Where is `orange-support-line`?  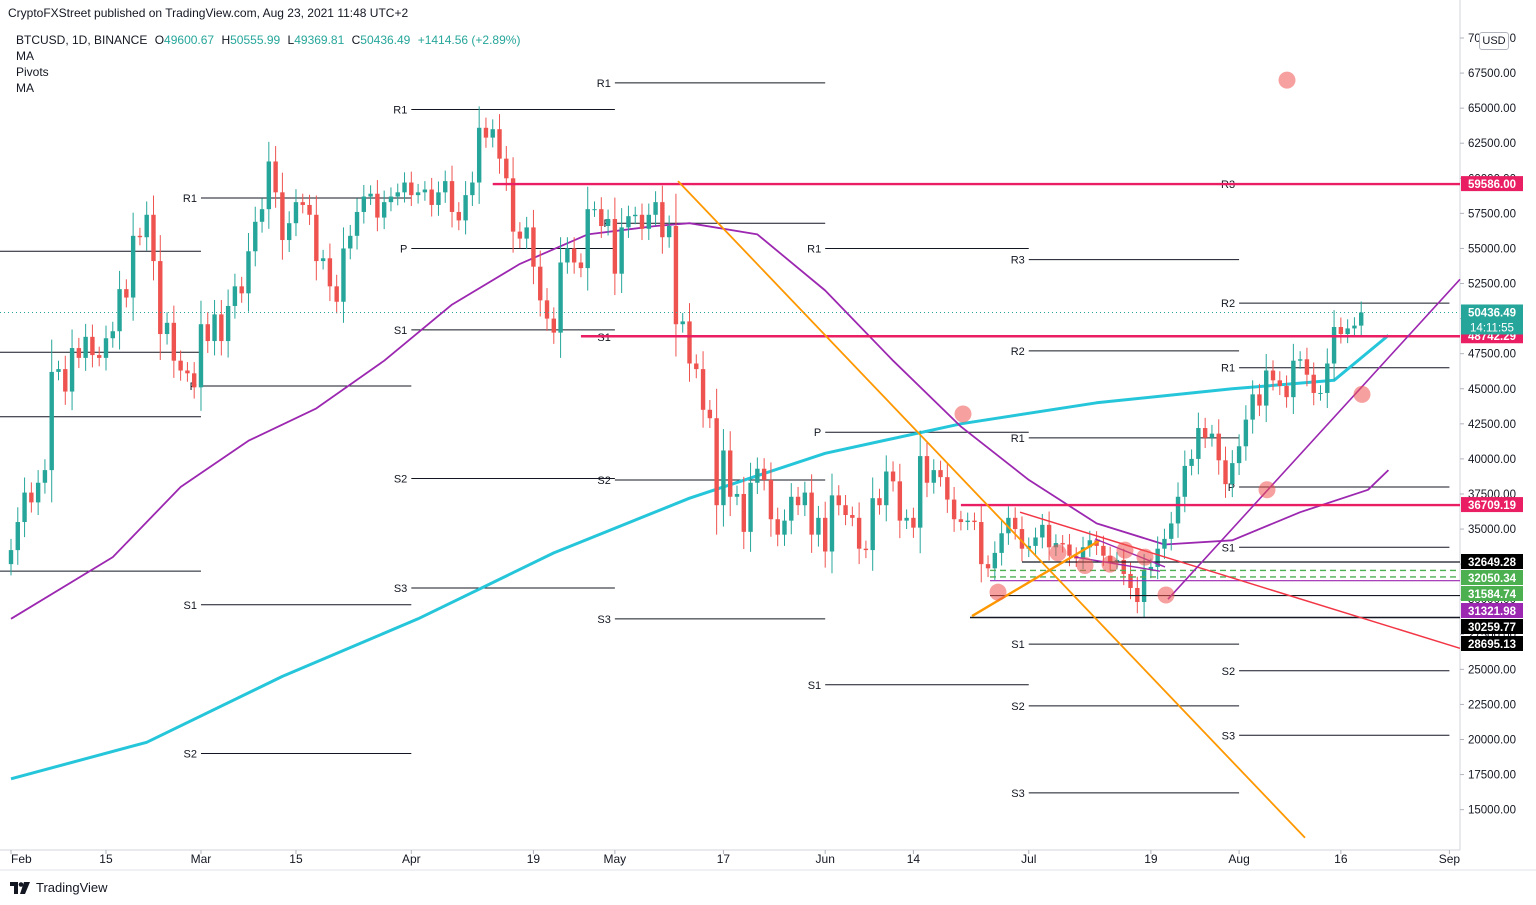 orange-support-line is located at coordinates (1036, 578).